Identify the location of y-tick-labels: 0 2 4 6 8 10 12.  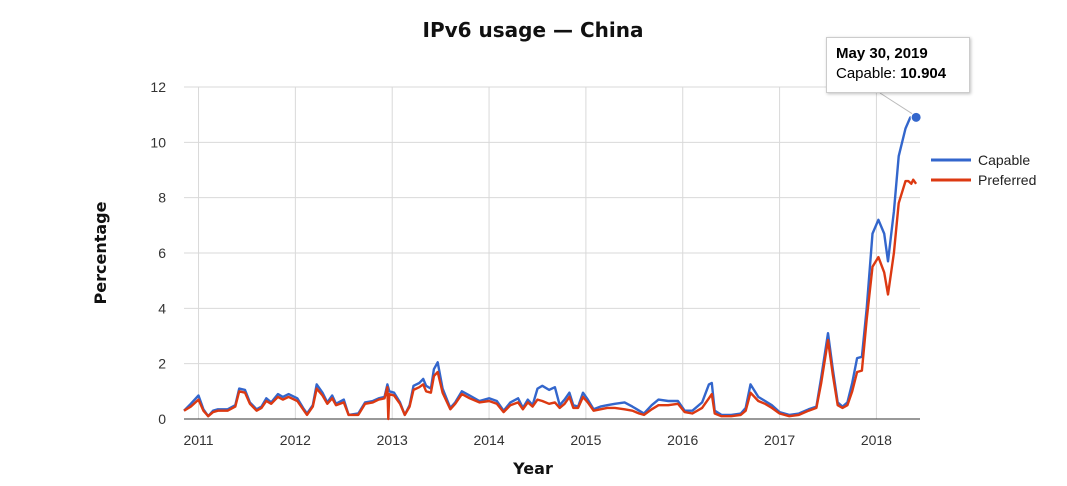
(158, 253).